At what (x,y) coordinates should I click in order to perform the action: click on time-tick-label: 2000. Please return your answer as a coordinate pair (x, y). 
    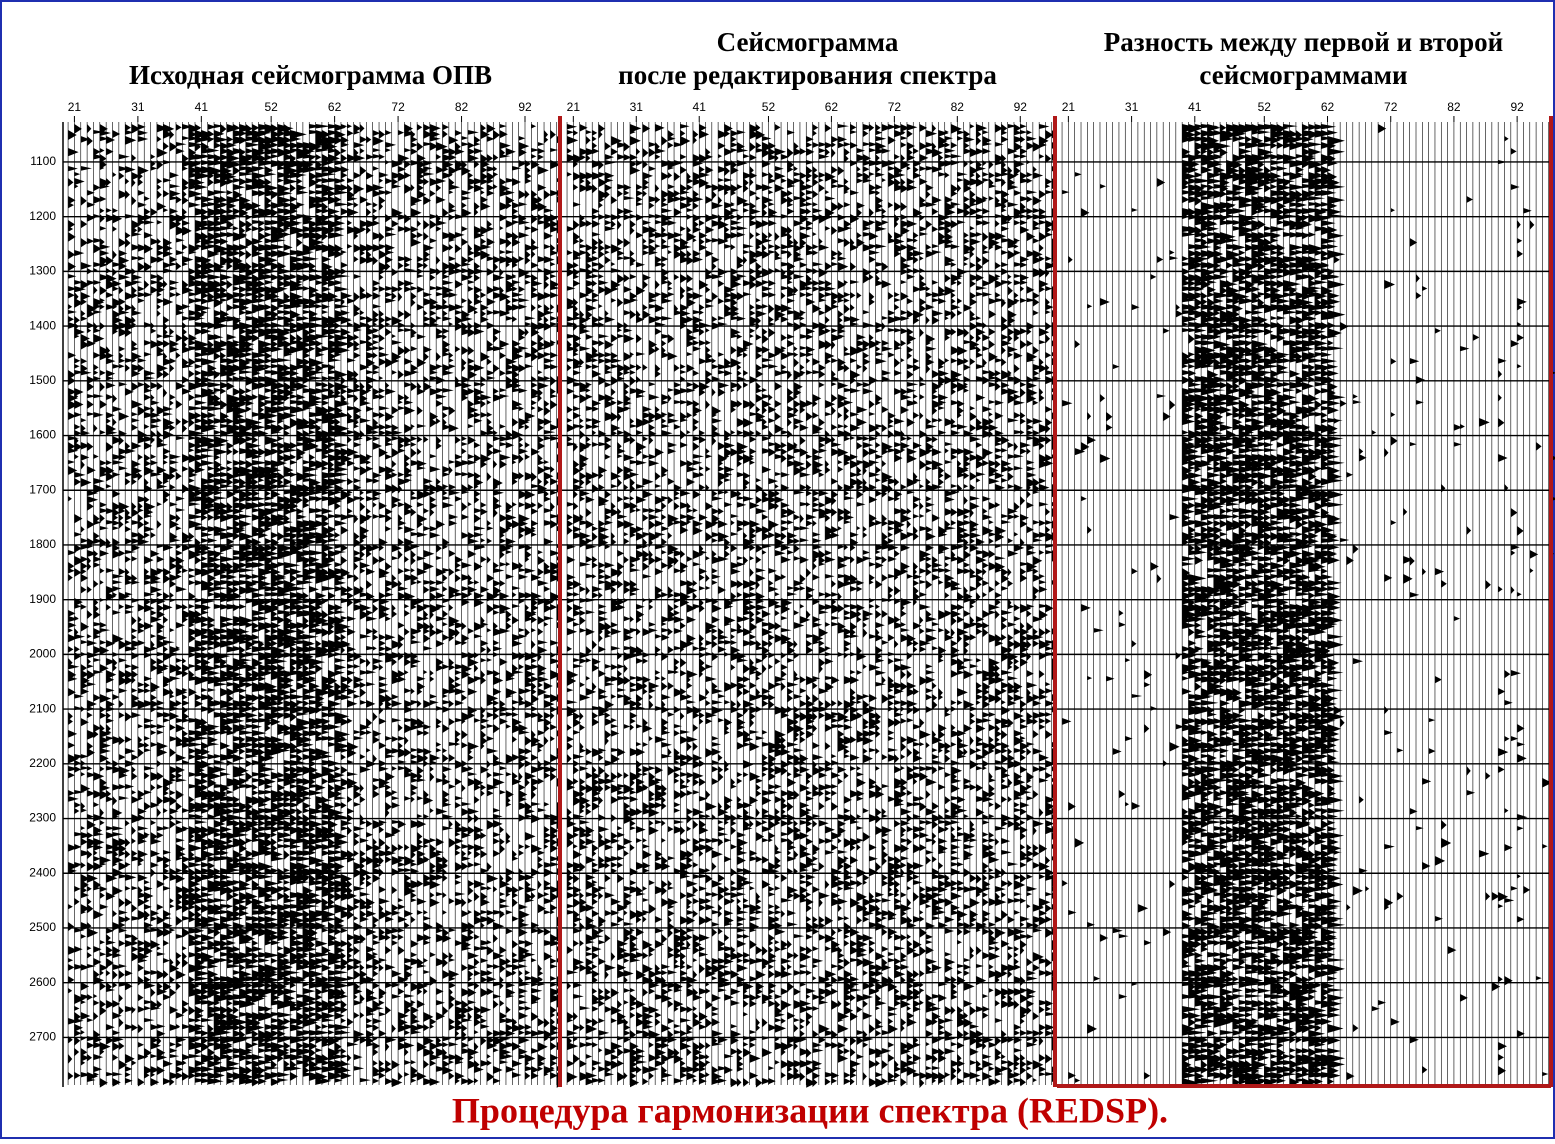
    Looking at the image, I should click on (42, 654).